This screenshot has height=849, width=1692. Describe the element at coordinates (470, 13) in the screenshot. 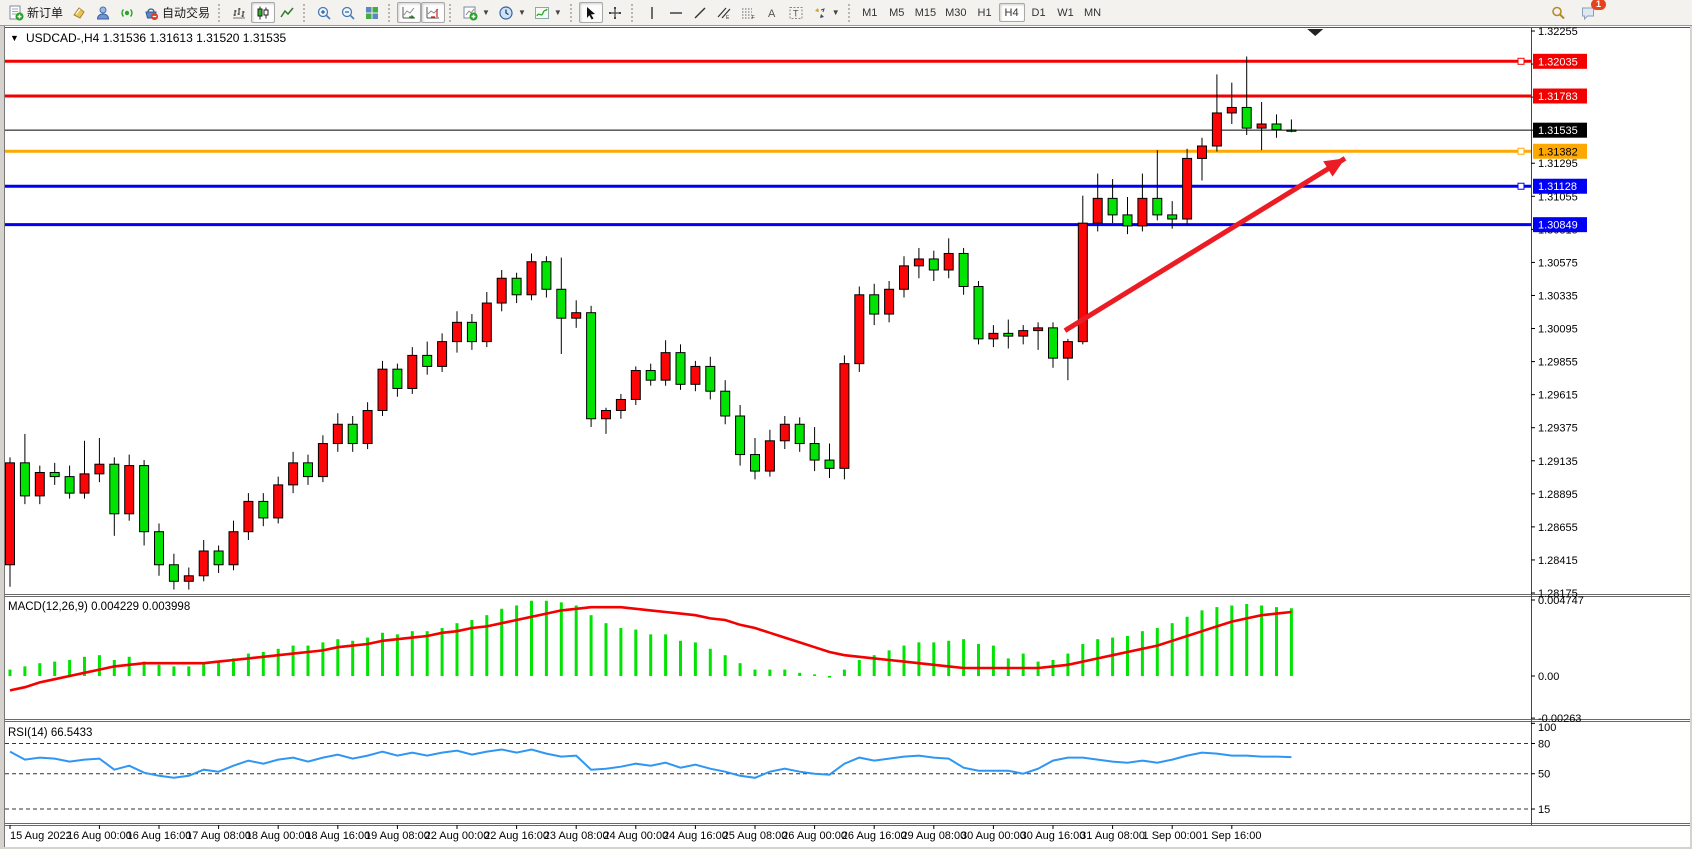

I see `new-chart-icon` at that location.